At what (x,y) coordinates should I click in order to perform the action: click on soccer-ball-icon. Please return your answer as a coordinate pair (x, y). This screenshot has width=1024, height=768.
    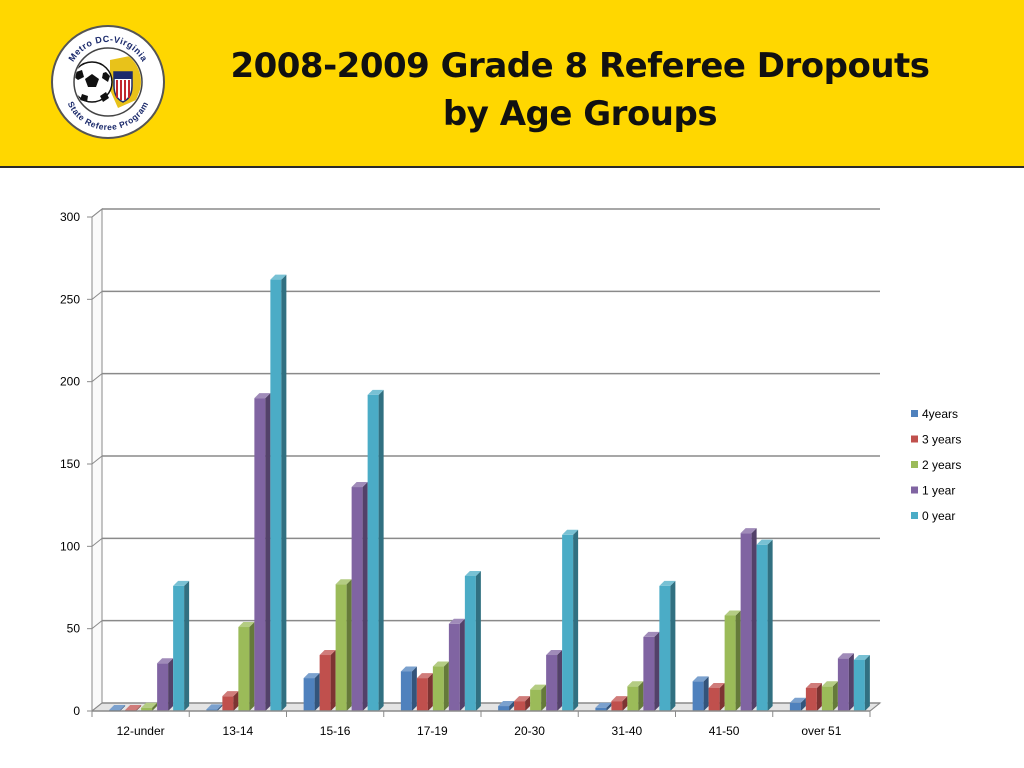
    Looking at the image, I should click on (94, 82).